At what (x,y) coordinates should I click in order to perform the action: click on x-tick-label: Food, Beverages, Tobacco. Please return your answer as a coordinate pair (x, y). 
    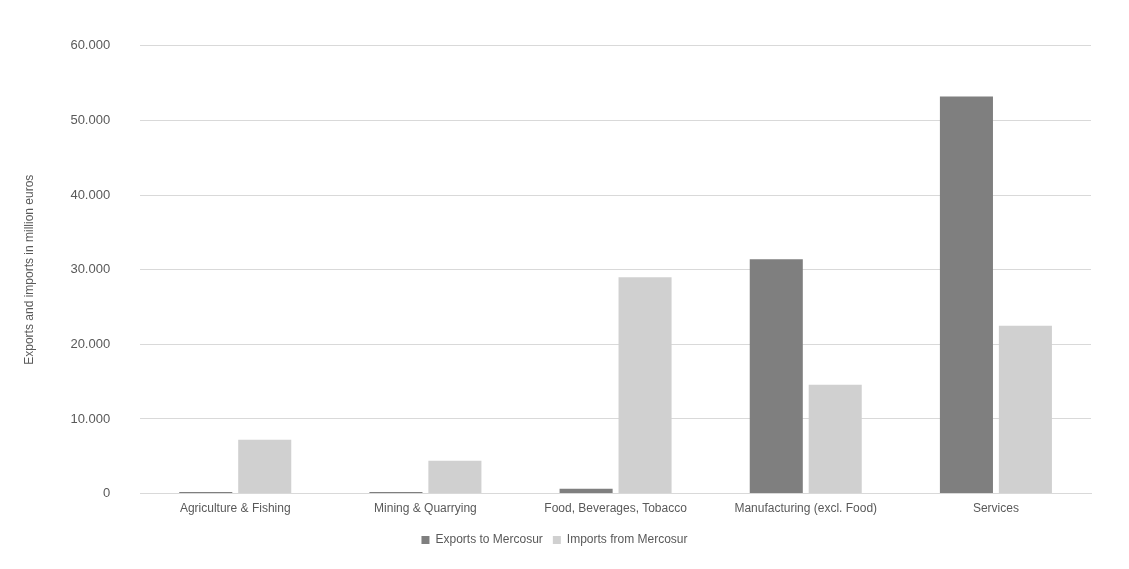
    Looking at the image, I should click on (616, 508).